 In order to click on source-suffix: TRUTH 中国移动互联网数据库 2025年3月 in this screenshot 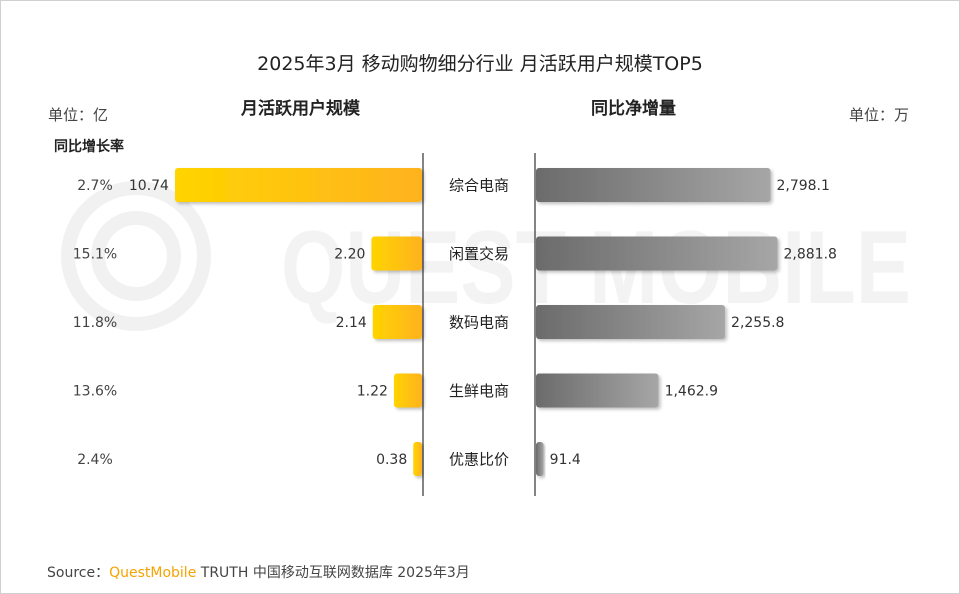, I will do `click(333, 573)`.